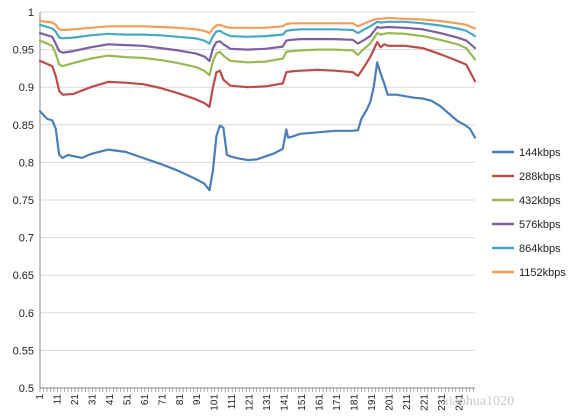 The height and width of the screenshot is (418, 583). What do you see at coordinates (540, 201) in the screenshot?
I see `legend-label: 432kbps` at bounding box center [540, 201].